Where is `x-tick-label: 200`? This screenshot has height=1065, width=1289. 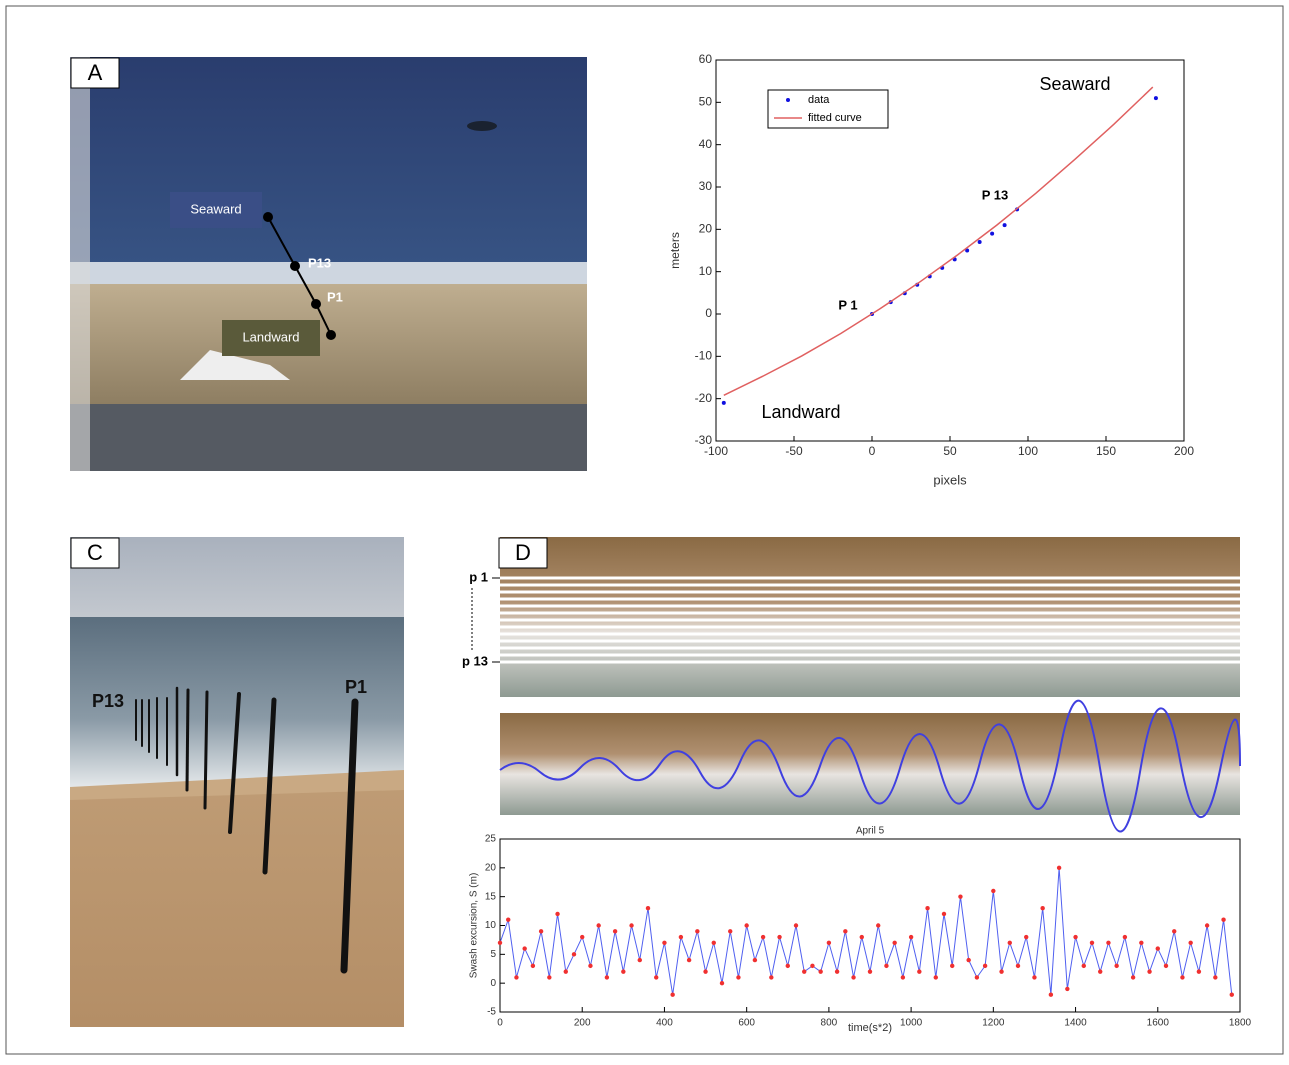
x-tick-label: 200 is located at coordinates (1184, 451).